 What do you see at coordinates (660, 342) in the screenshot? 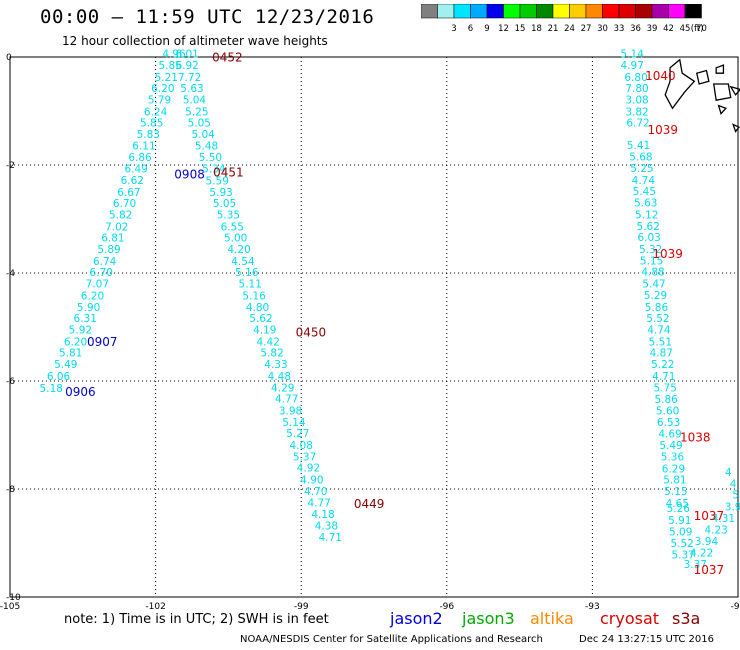
I see `wave-height-value: 5.51` at bounding box center [660, 342].